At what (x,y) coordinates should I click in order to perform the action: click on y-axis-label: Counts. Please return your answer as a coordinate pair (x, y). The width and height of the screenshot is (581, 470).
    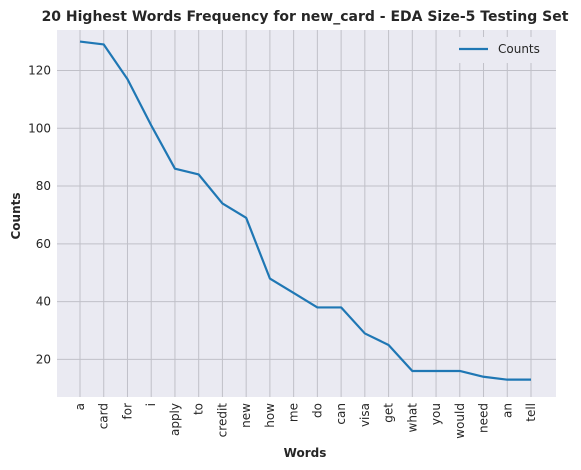
    Looking at the image, I should click on (16, 215).